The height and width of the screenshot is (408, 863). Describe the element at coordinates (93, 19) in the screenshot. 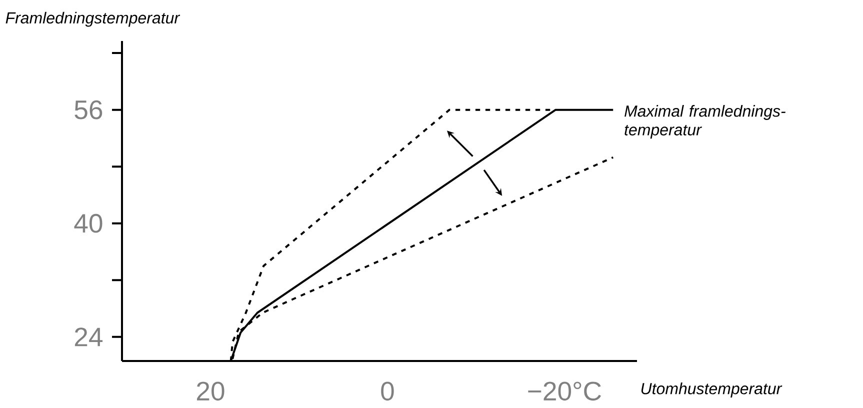

I see `y-axis-title: Framledningstemperatur` at that location.